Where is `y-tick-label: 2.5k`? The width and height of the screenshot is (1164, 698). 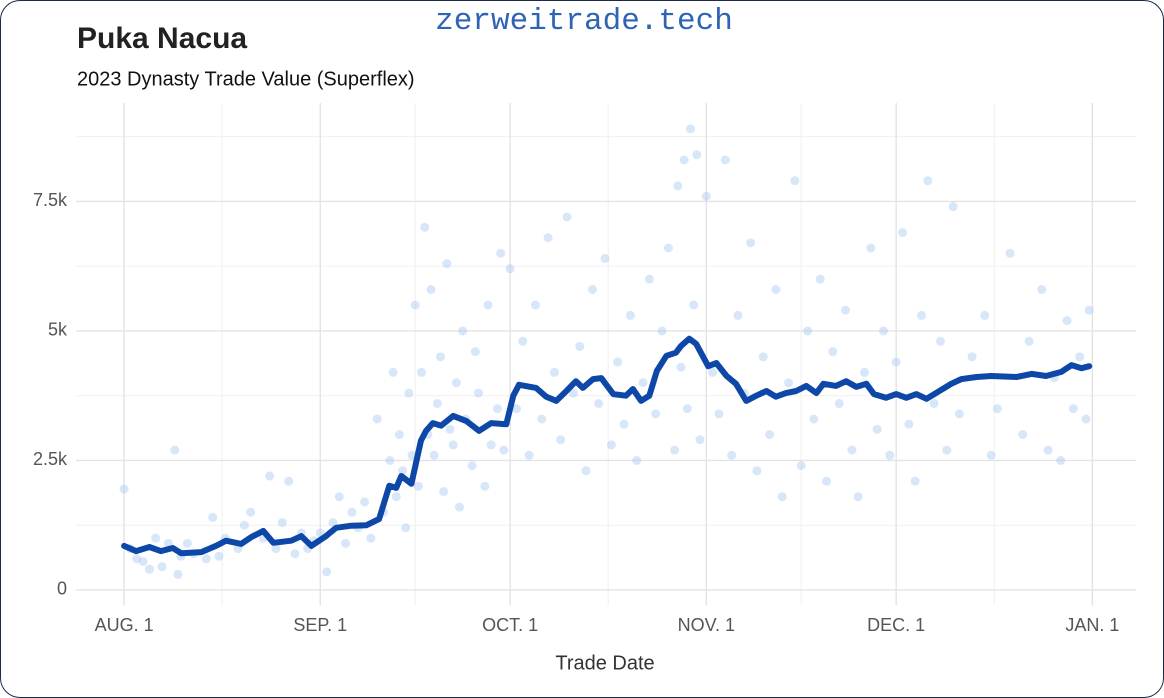 y-tick-label: 2.5k is located at coordinates (50, 459).